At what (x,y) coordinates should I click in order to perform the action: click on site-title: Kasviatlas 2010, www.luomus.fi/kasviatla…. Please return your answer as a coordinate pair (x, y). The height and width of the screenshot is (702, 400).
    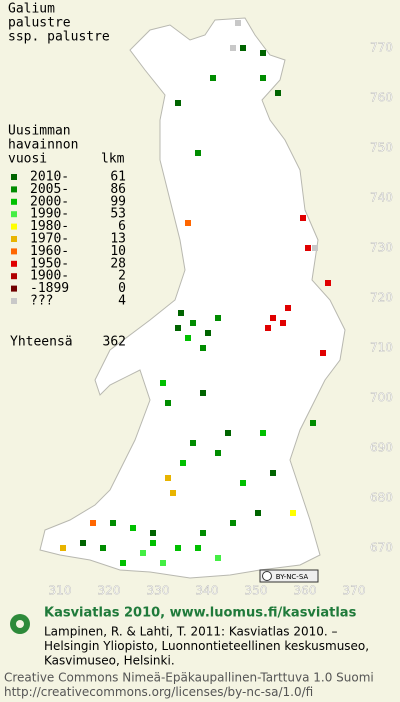
    Looking at the image, I should click on (200, 613).